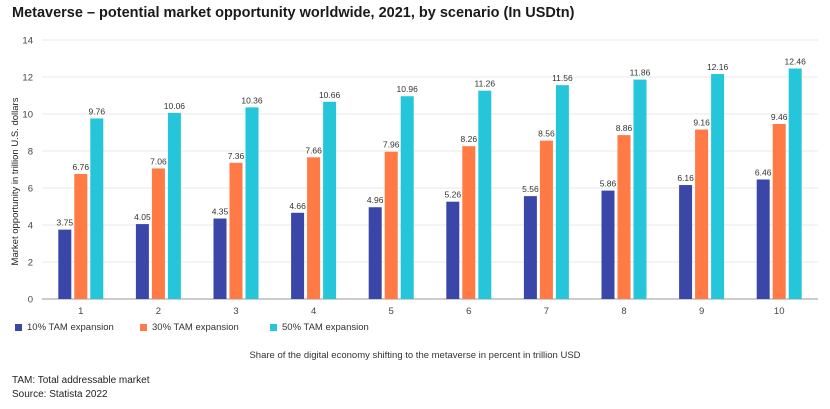 The image size is (830, 409). I want to click on data-label: 9.46, so click(779, 117).